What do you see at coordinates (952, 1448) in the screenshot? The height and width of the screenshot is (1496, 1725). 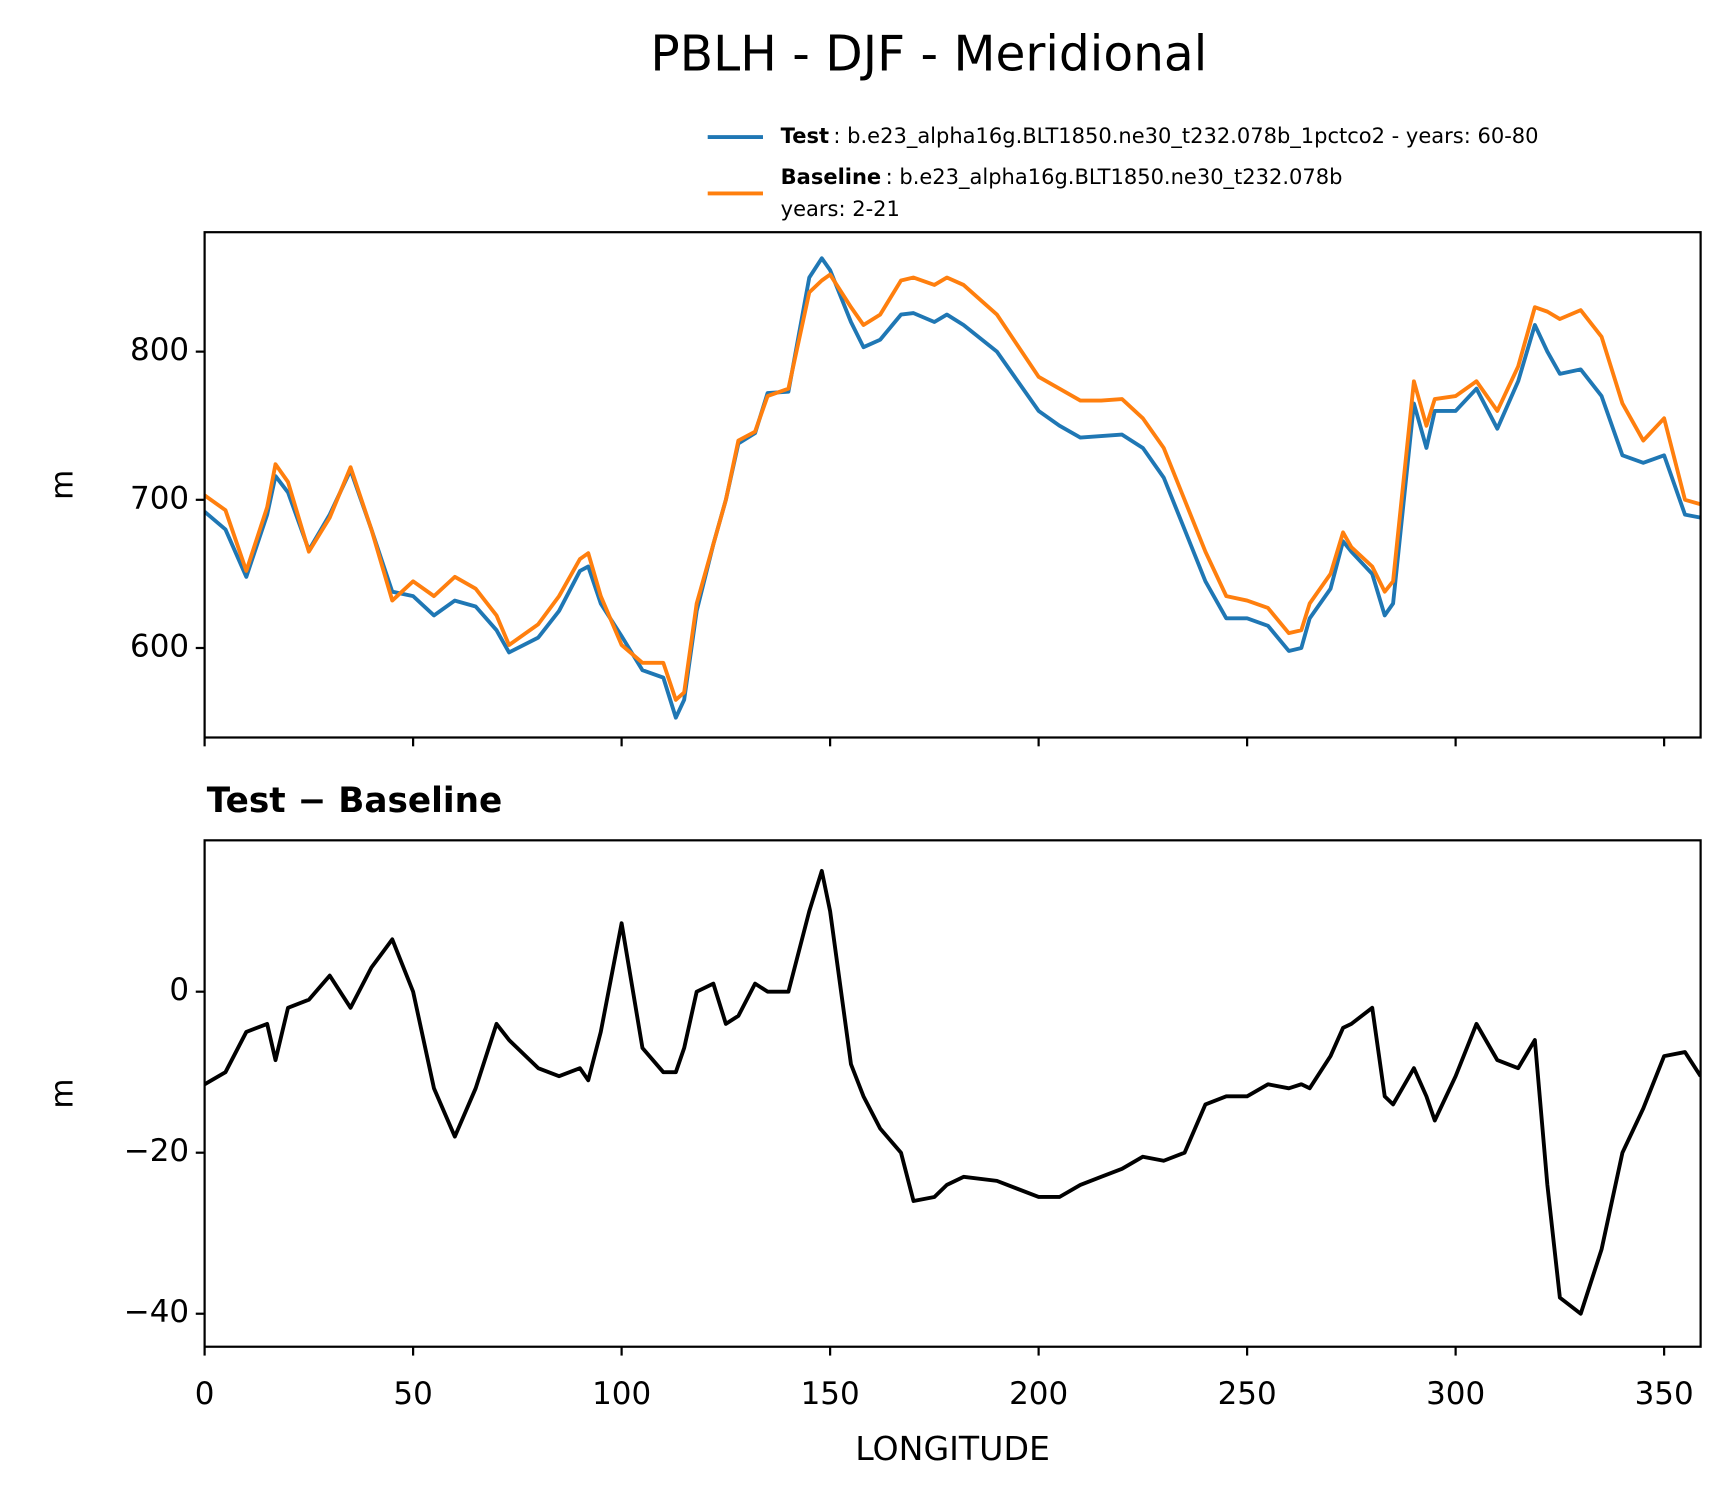 I see `x-axis-label: LONGITUDE` at bounding box center [952, 1448].